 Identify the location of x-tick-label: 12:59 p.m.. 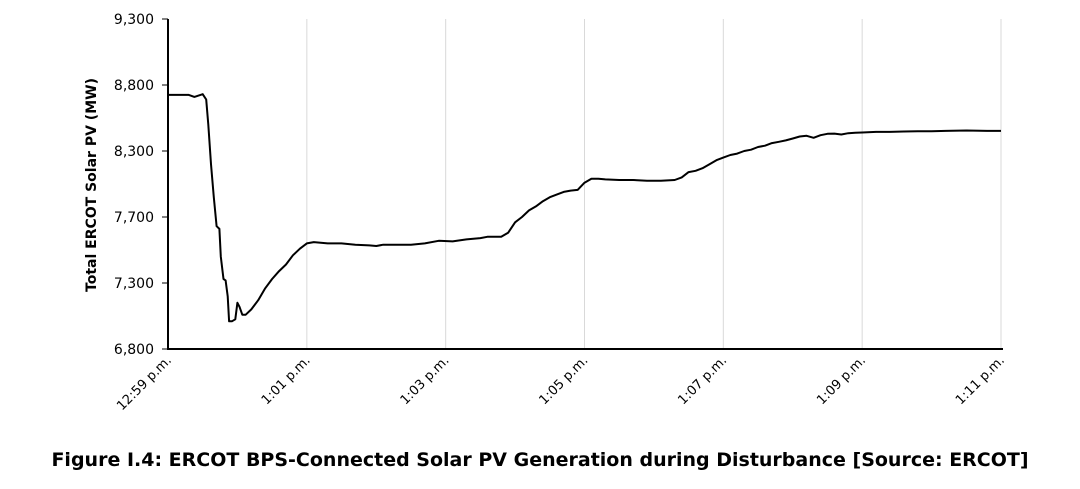
(144, 383).